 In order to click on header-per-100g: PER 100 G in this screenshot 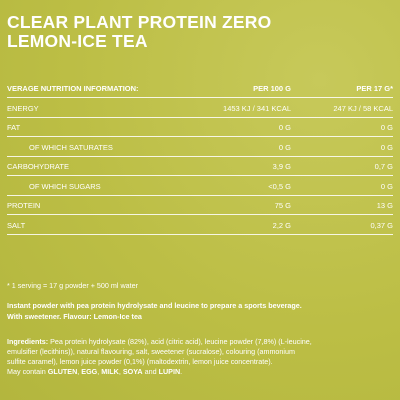, I will do `click(272, 88)`.